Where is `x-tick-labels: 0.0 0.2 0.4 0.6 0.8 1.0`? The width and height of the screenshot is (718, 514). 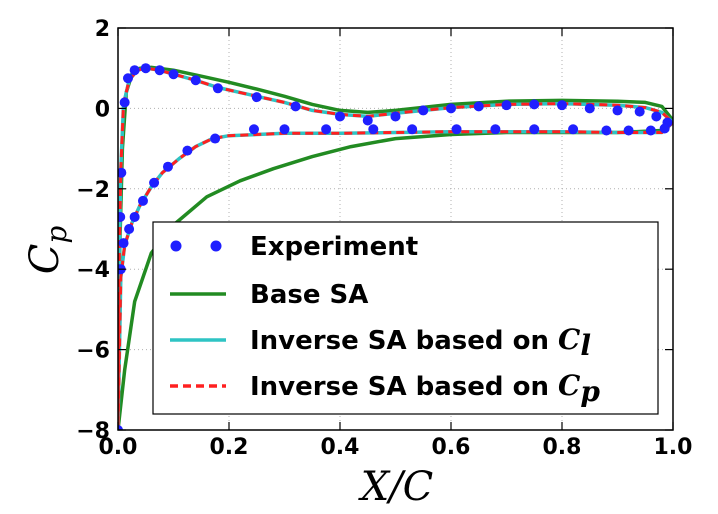 x-tick-labels: 0.0 0.2 0.4 0.6 0.8 1.0 is located at coordinates (396, 447).